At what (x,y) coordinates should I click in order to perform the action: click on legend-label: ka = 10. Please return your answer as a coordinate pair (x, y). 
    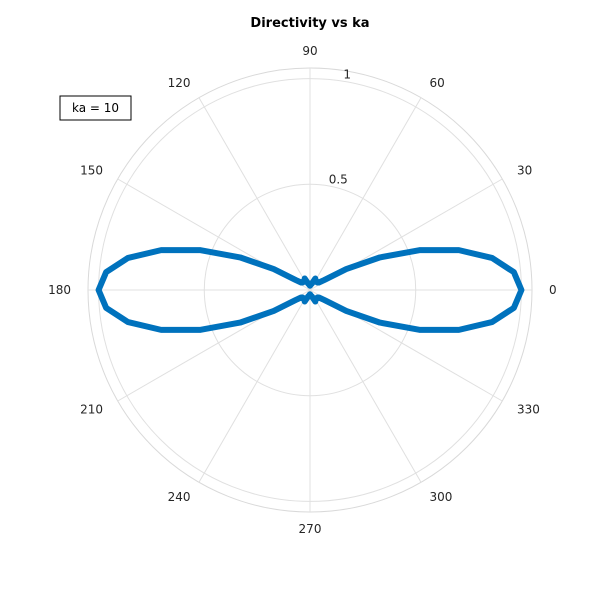
    Looking at the image, I should click on (95, 108).